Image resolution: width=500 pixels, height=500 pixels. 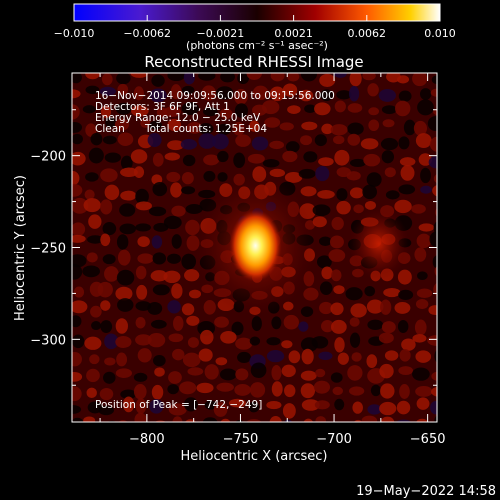 I want to click on y-tick-label: −300, so click(x=48, y=340).